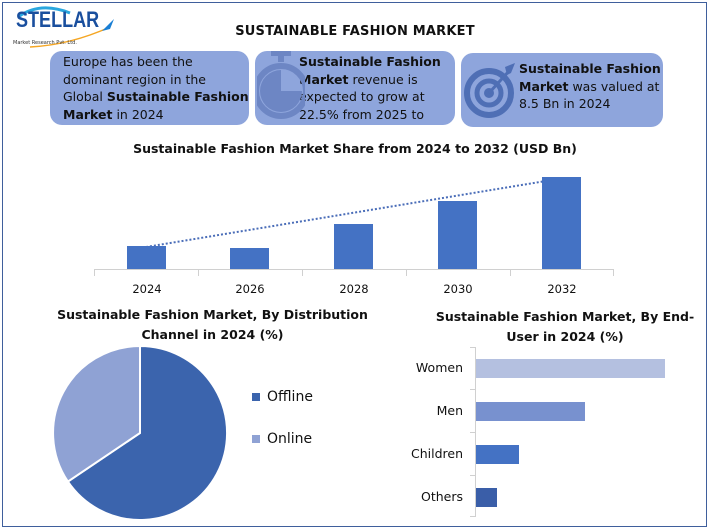 The width and height of the screenshot is (710, 531). What do you see at coordinates (441, 496) in the screenshot?
I see `y-label: Others` at bounding box center [441, 496].